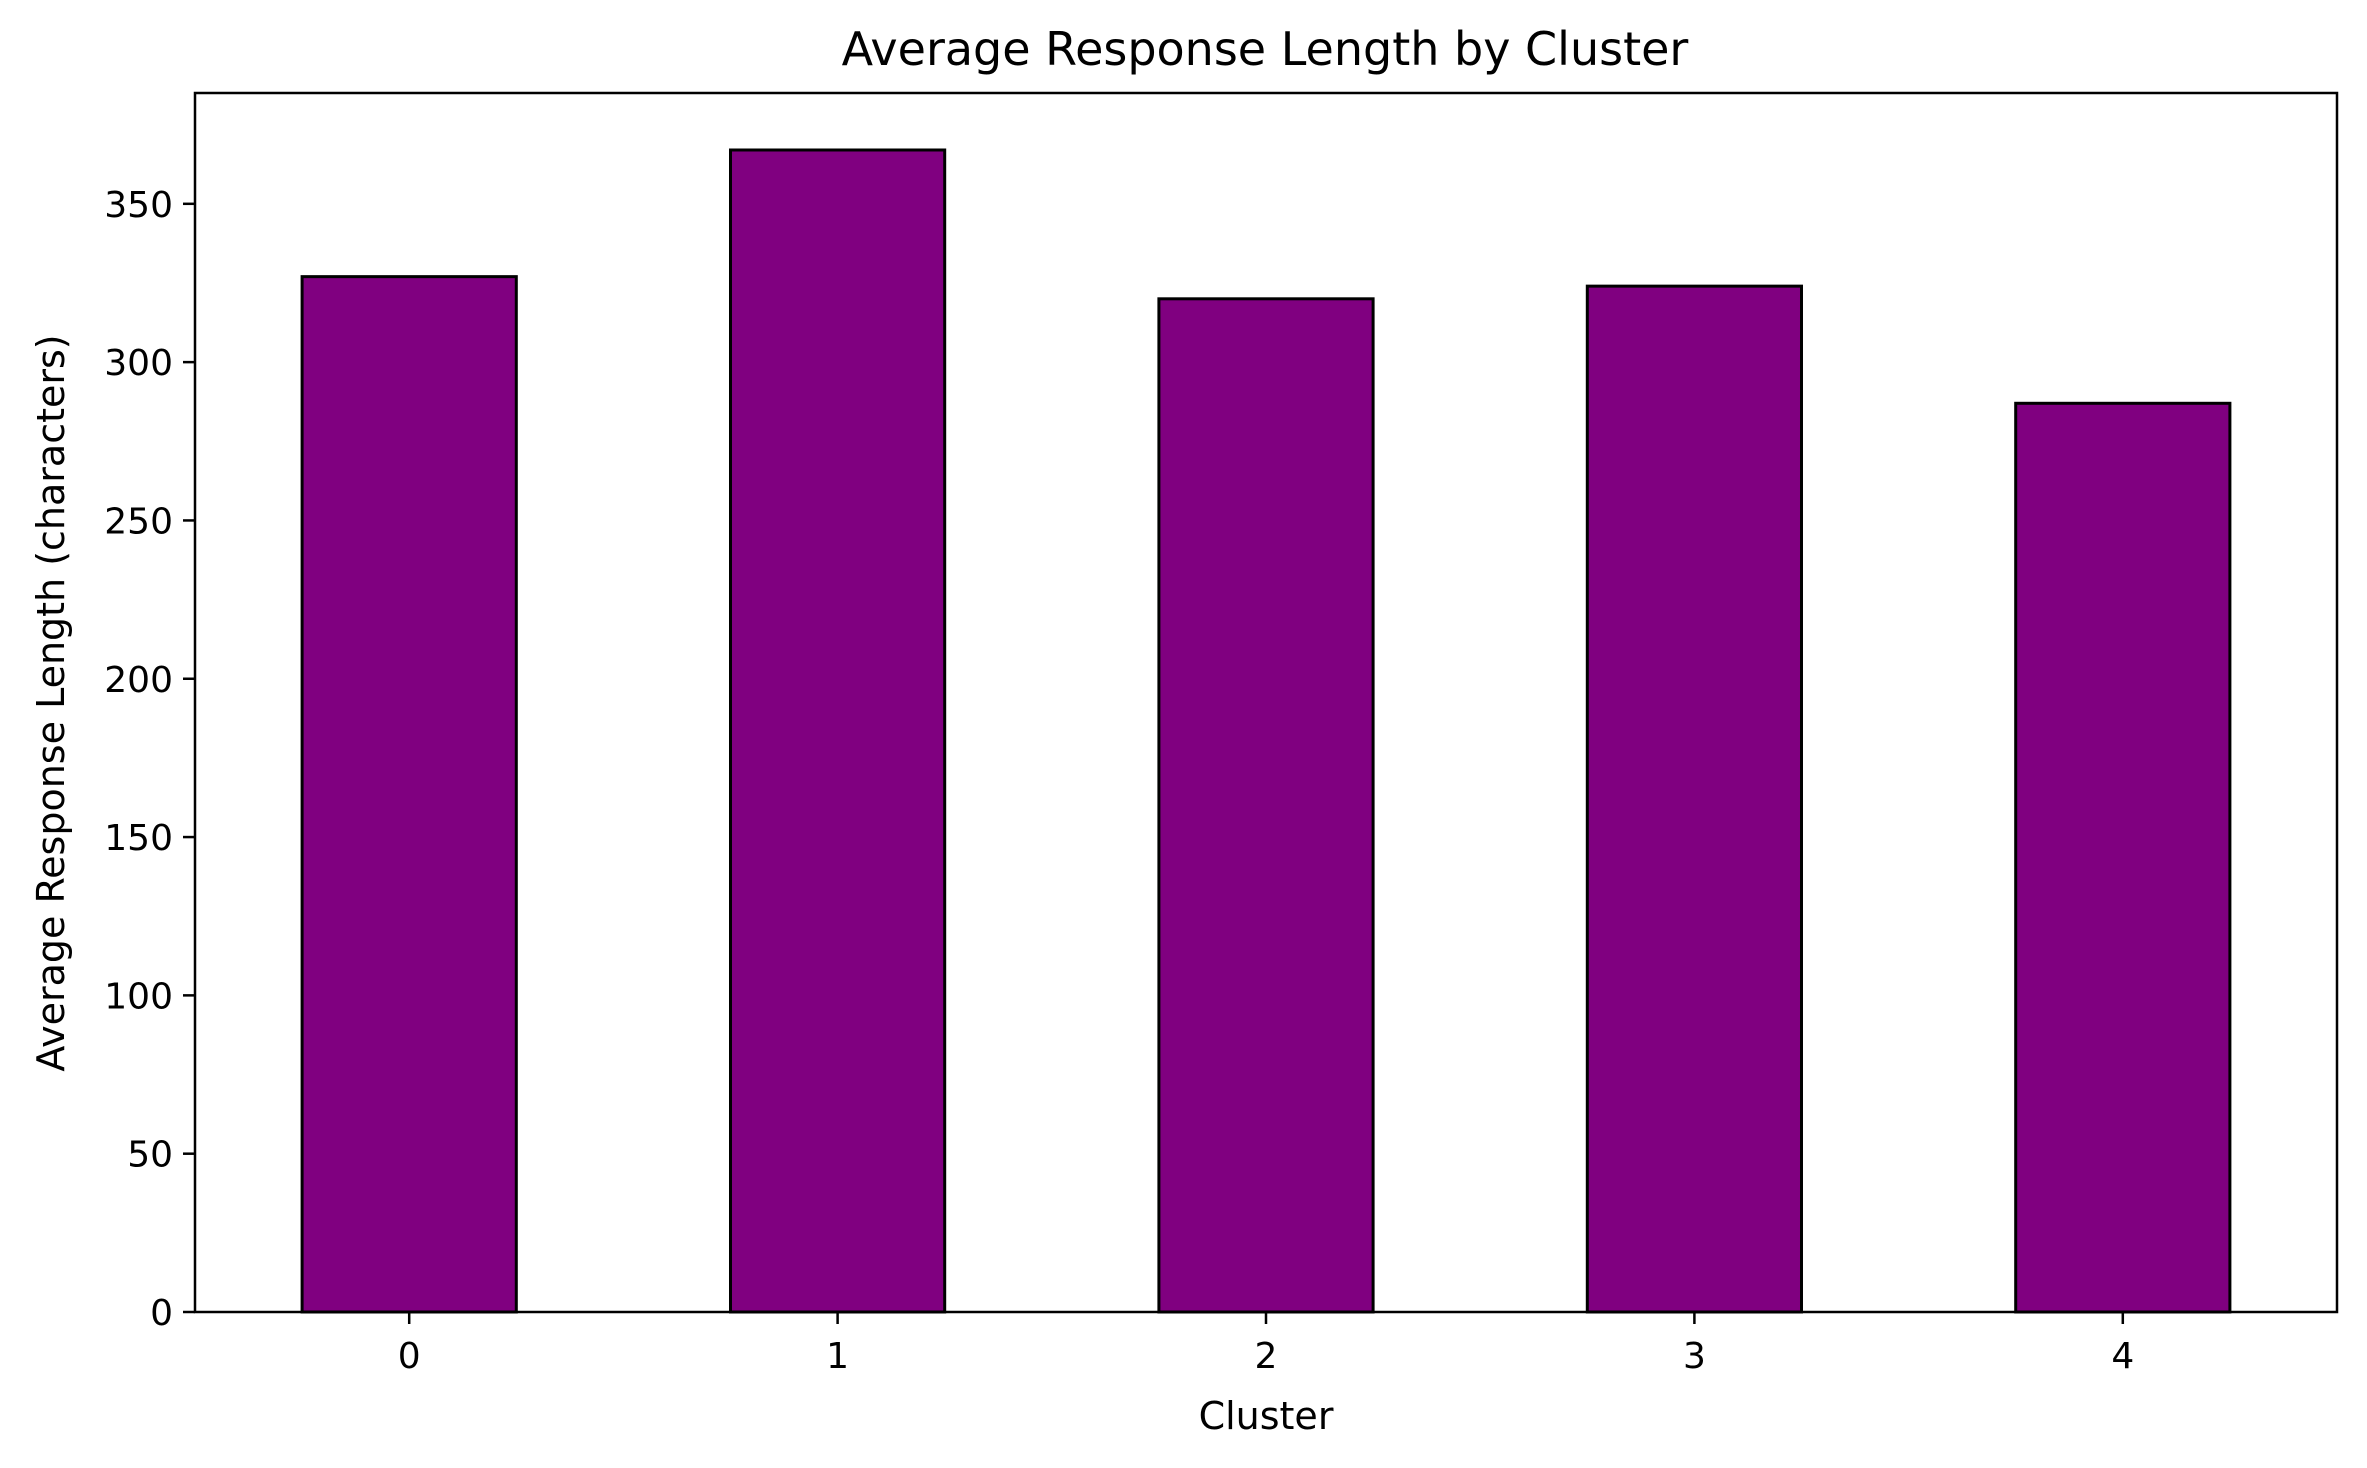  I want to click on y-axis-ticks: 0 50 100 150 200 250 300 350, so click(149, 759).